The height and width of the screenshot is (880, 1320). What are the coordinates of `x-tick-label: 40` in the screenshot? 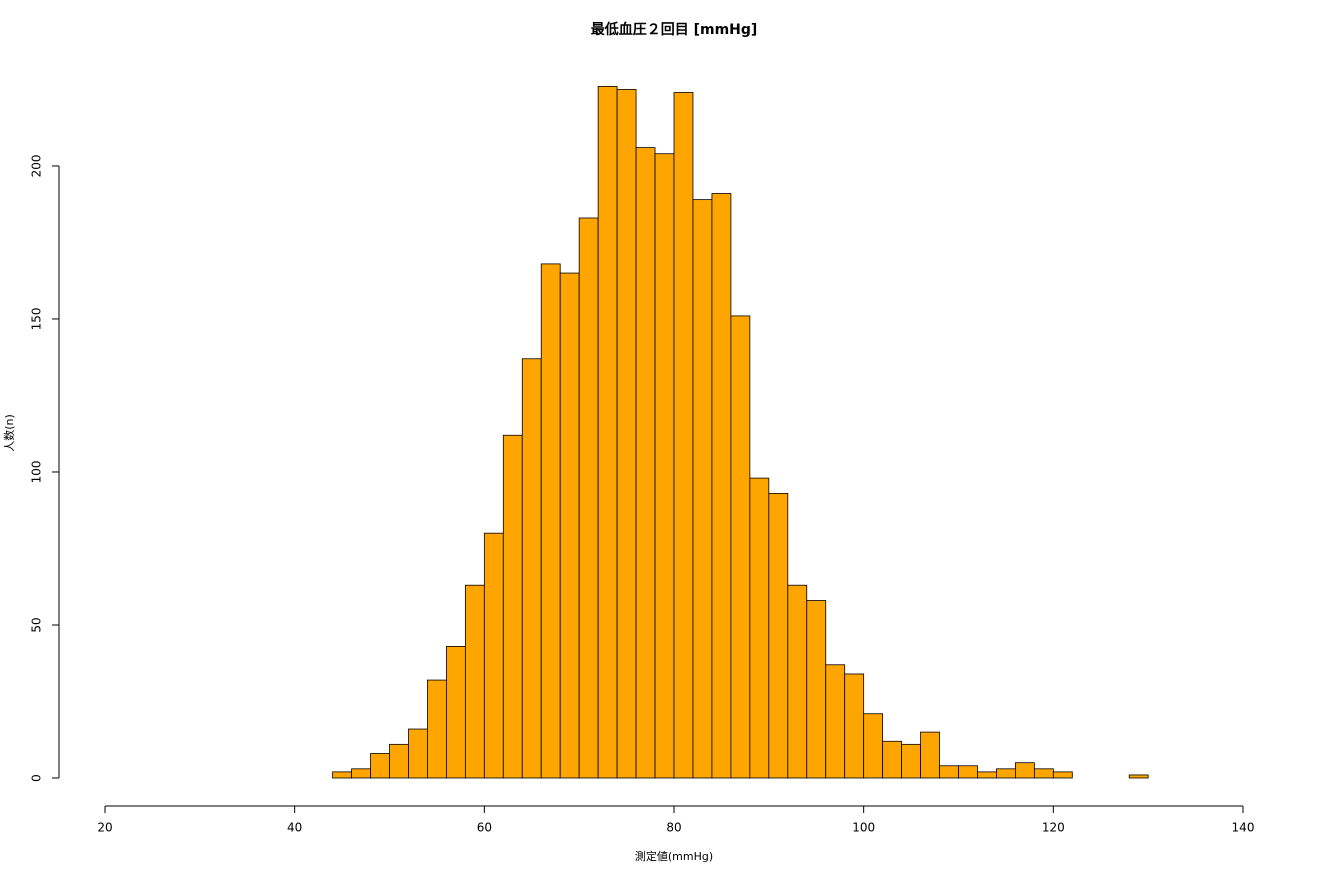 It's located at (294, 828).